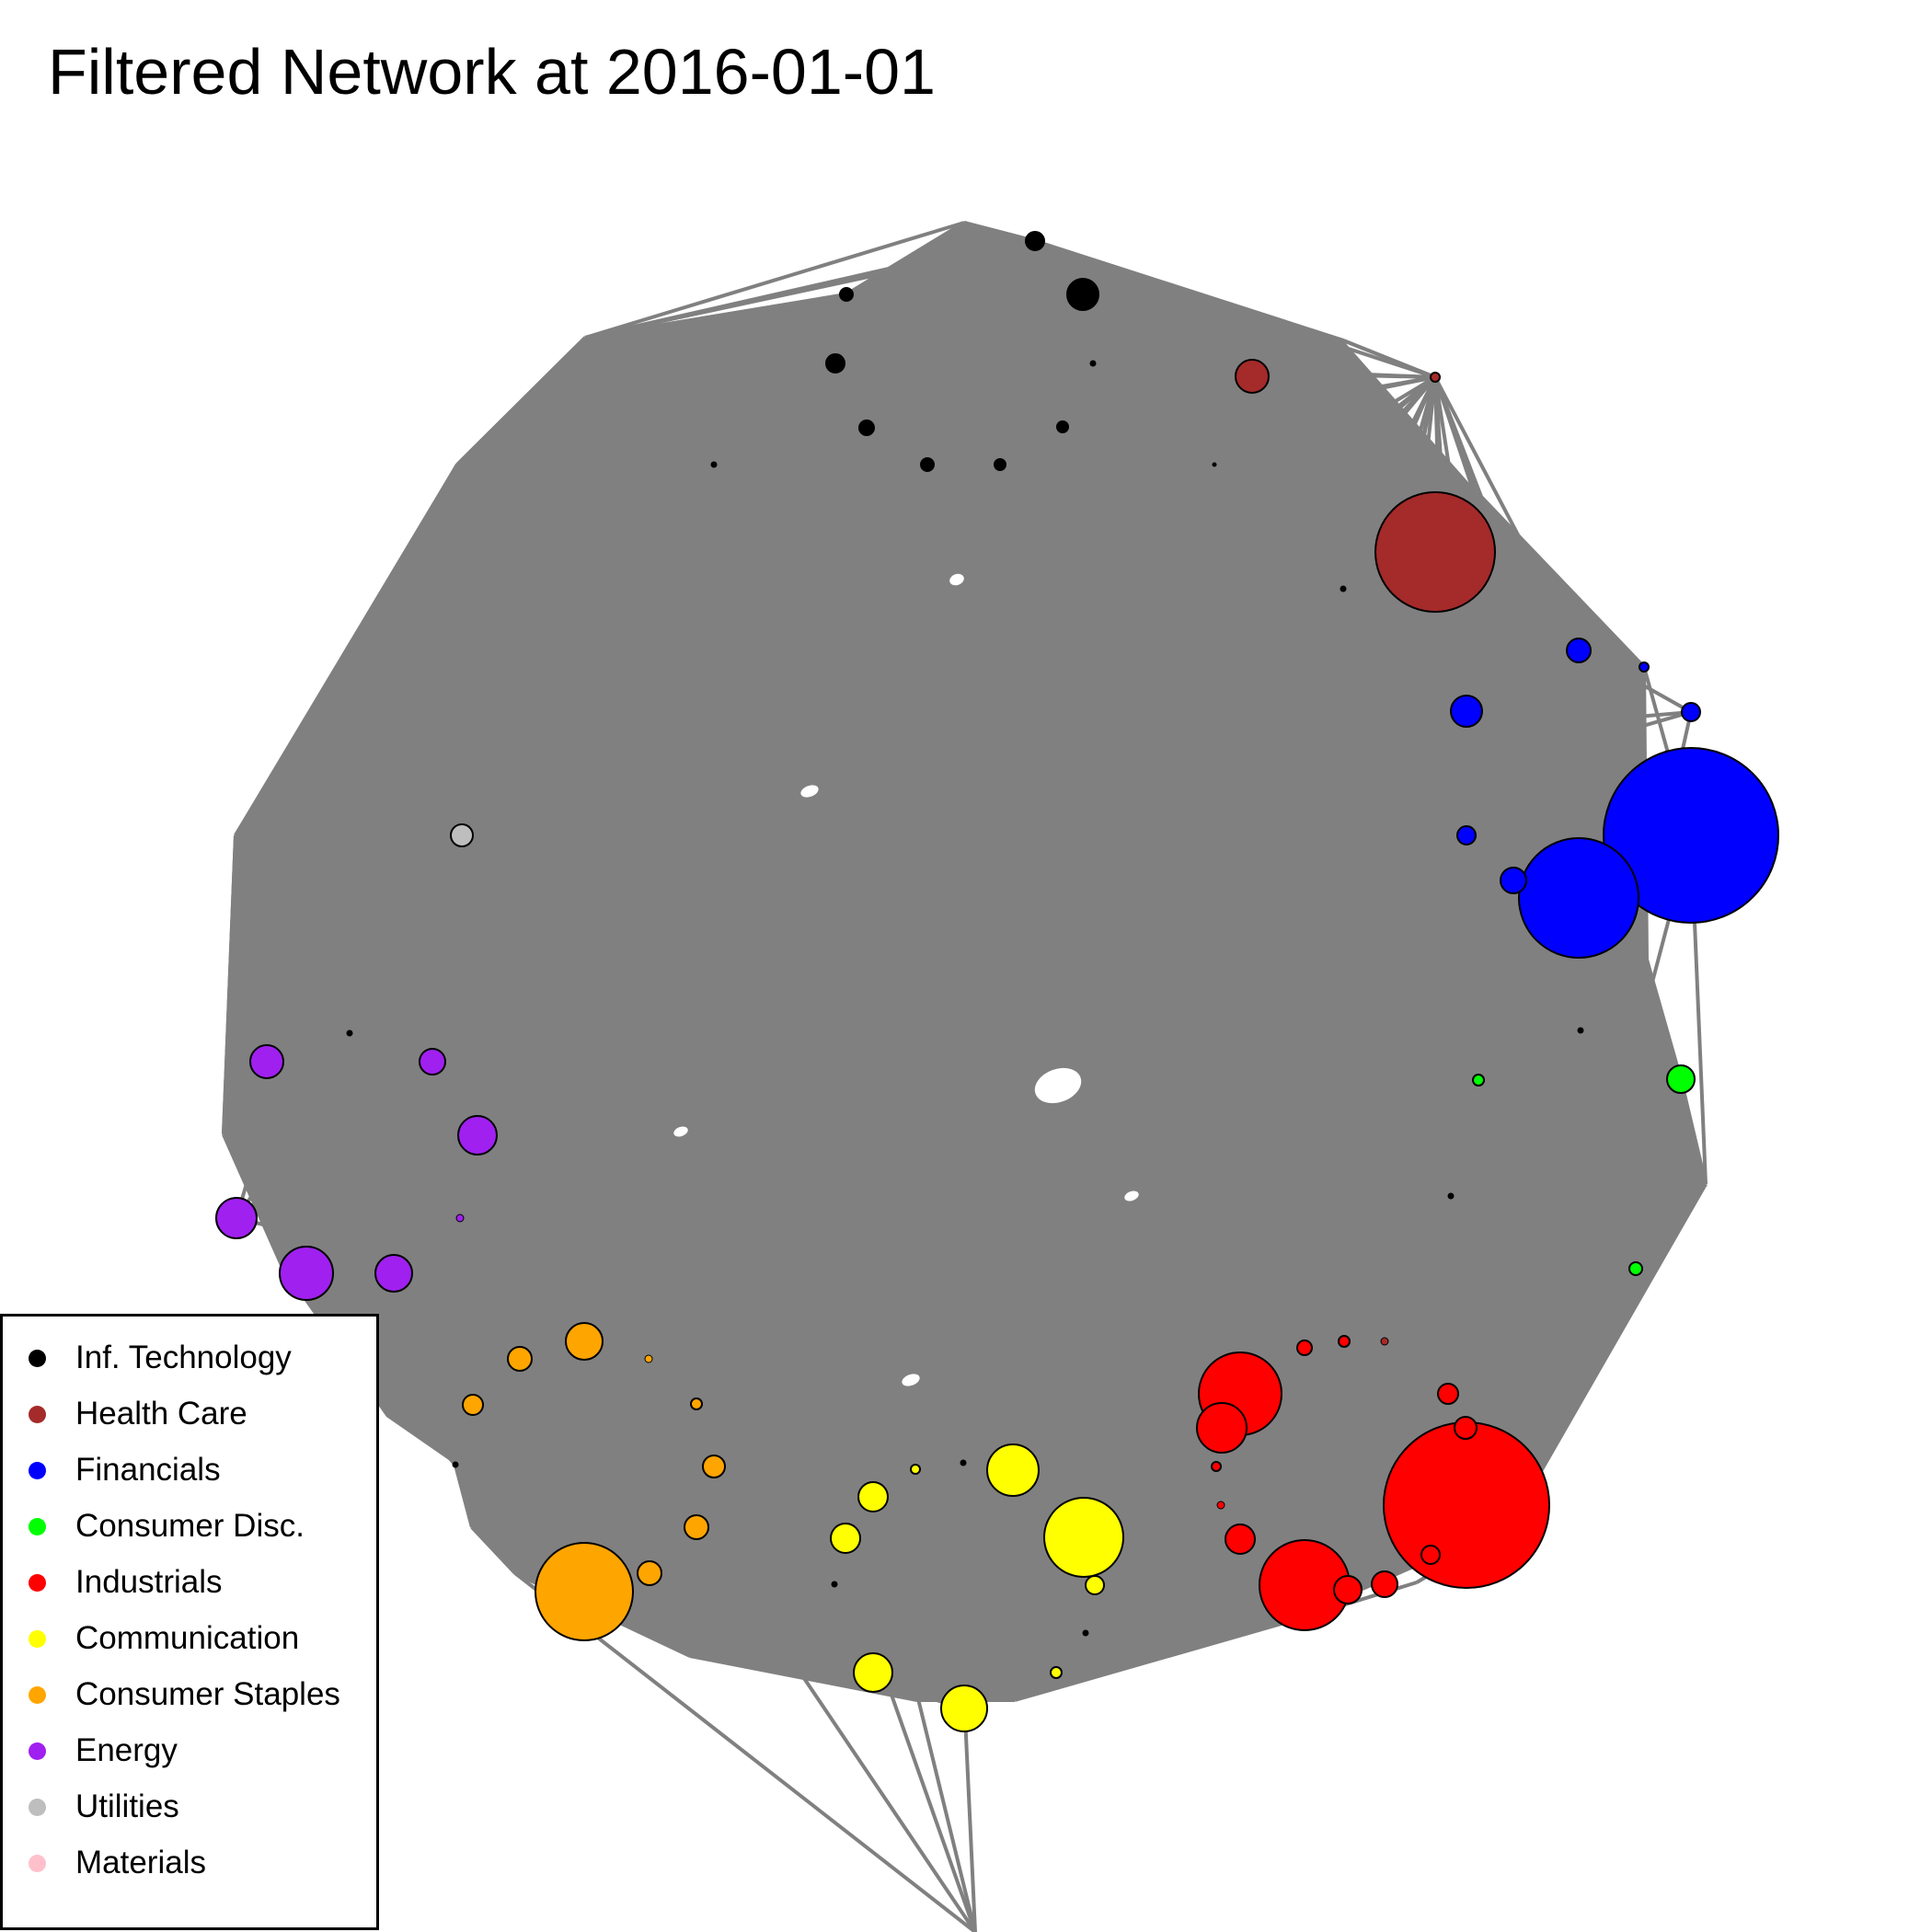 The width and height of the screenshot is (1932, 1932). What do you see at coordinates (183, 1357) in the screenshot?
I see `legend-label: Inf. Technology` at bounding box center [183, 1357].